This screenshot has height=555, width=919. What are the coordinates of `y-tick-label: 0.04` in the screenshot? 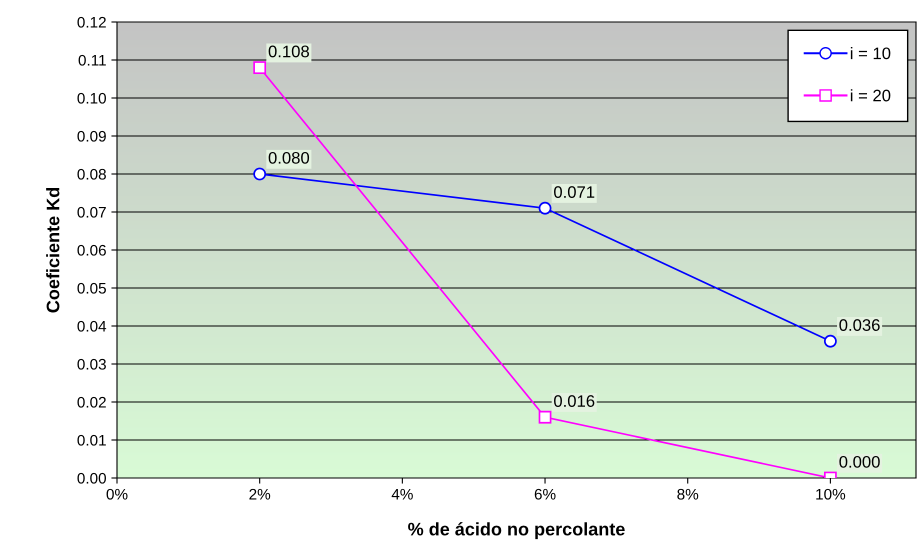 It's located at (91, 326).